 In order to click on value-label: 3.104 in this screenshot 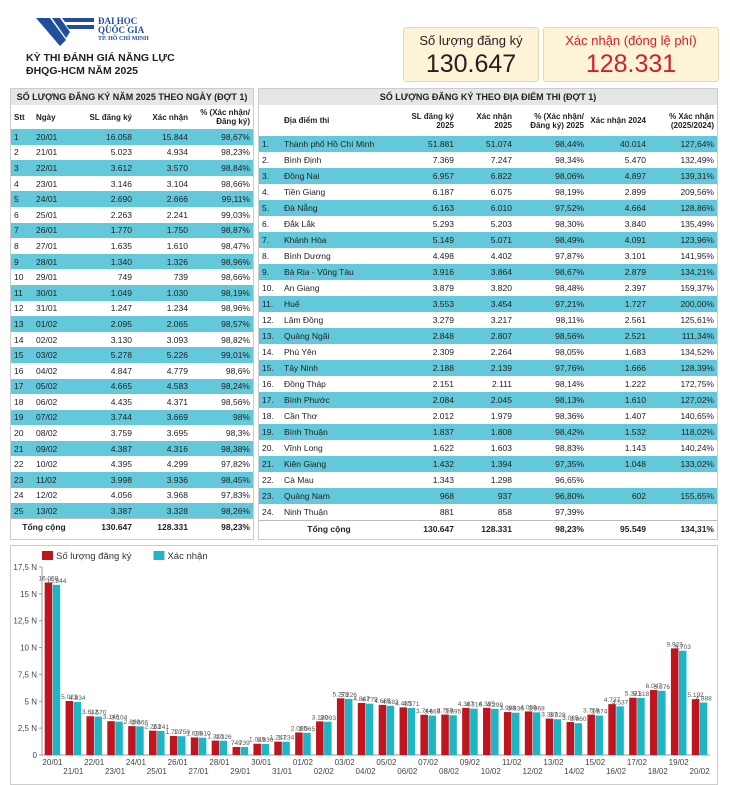, I will do `click(119, 718)`.